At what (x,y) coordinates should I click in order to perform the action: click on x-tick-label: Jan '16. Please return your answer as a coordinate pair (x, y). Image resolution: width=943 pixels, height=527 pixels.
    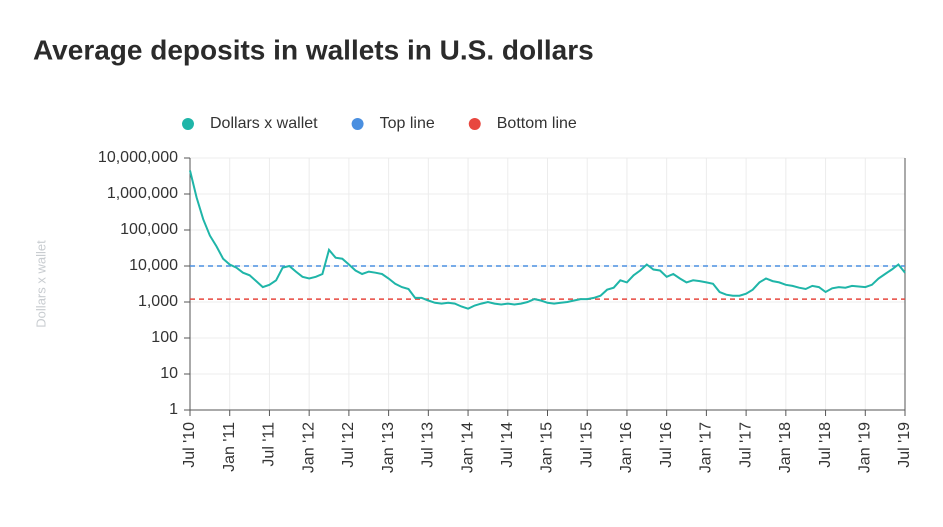
    Looking at the image, I should click on (626, 447).